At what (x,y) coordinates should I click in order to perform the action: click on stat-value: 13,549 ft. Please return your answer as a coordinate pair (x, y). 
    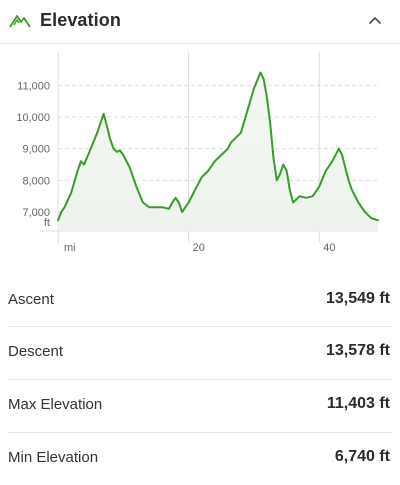
    Looking at the image, I should click on (357, 298).